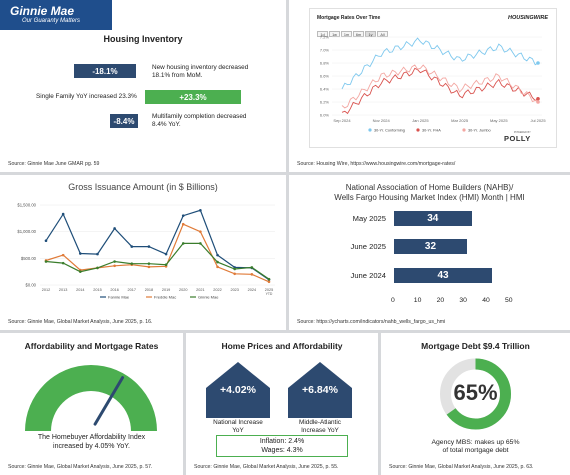 Image resolution: width=570 pixels, height=475 pixels. I want to click on gross-y-tick: $1,500.00, so click(26, 205).